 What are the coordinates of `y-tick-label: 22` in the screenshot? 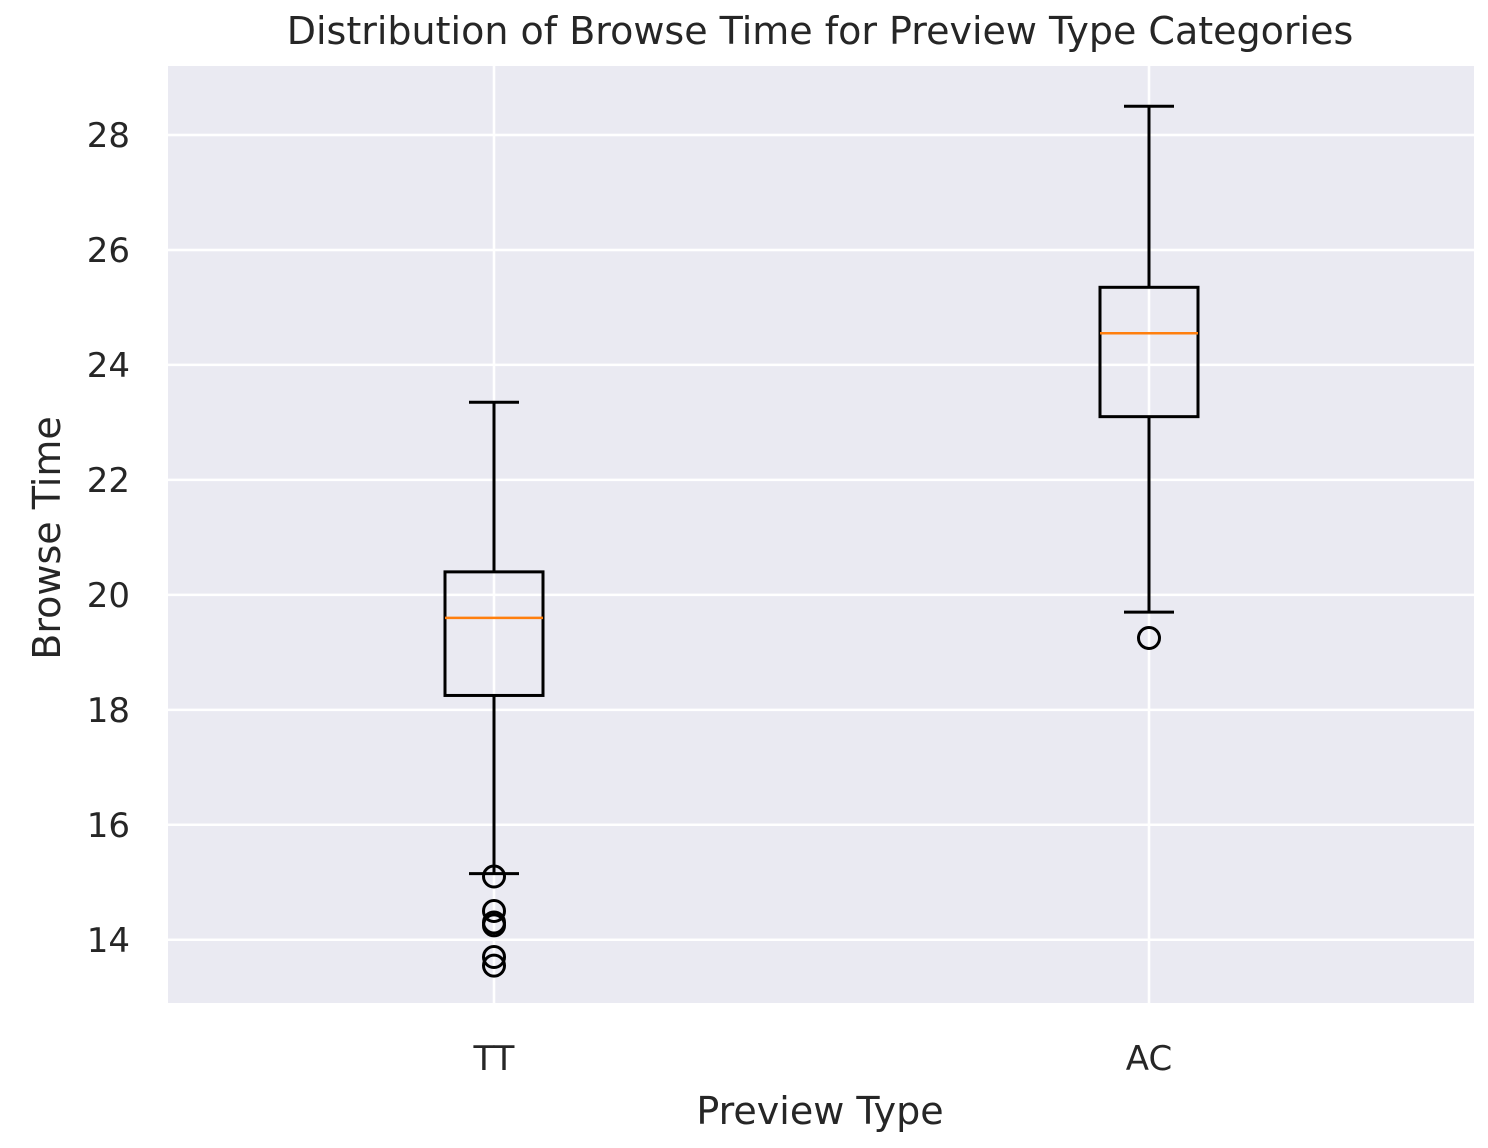 It's located at (108, 481).